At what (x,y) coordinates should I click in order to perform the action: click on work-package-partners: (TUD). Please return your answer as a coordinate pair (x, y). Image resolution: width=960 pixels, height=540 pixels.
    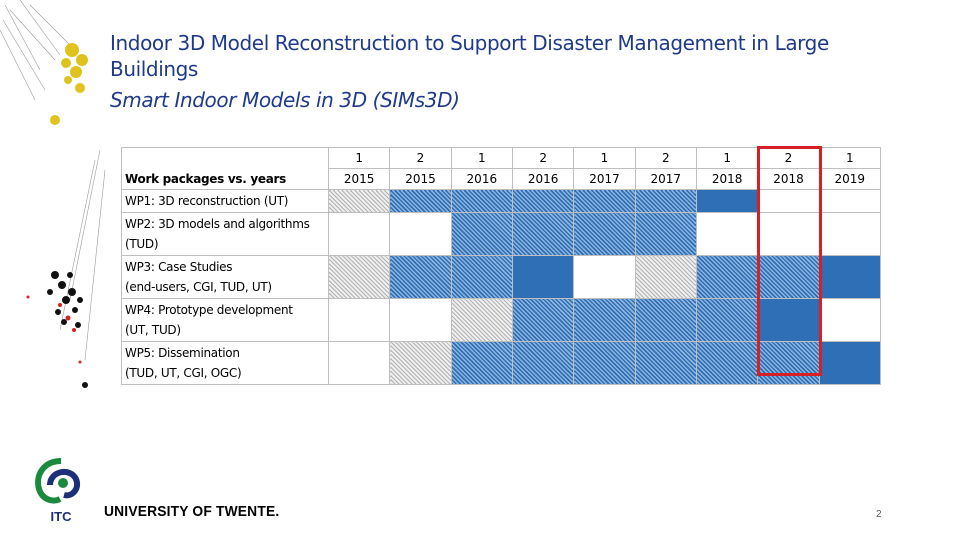
    Looking at the image, I should click on (142, 244).